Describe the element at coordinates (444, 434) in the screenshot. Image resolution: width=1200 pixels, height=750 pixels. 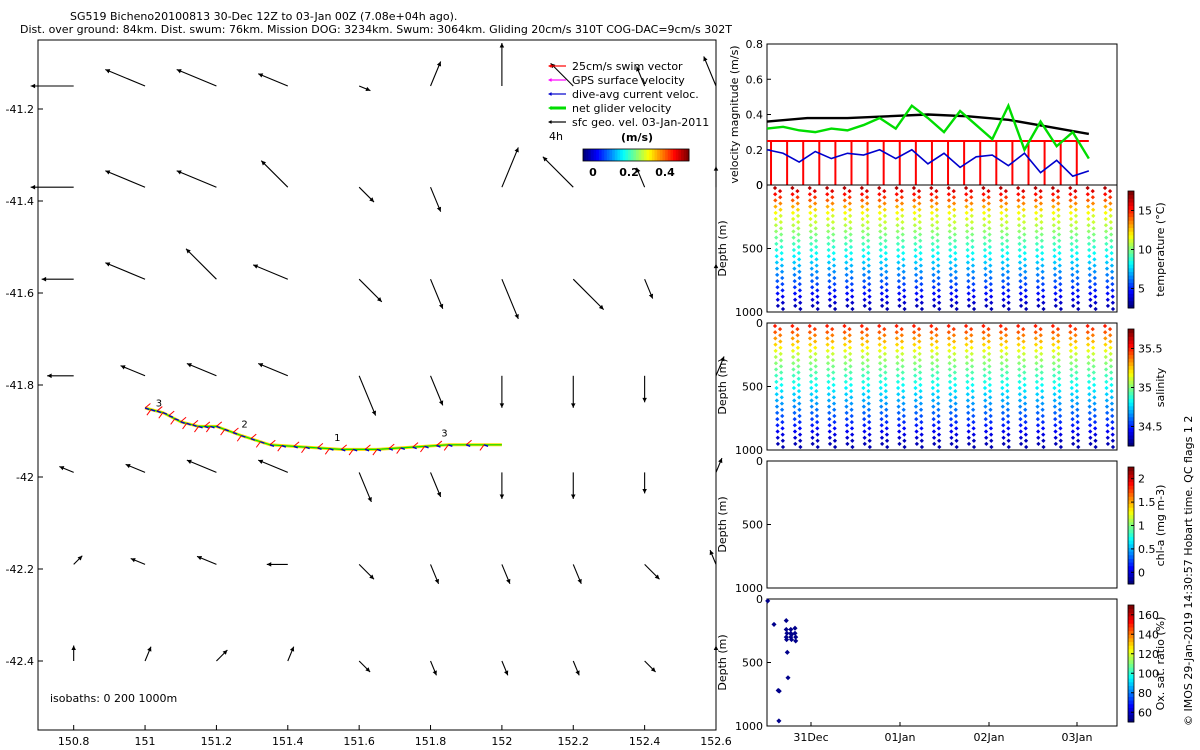
I see `track-day-label: 3` at that location.